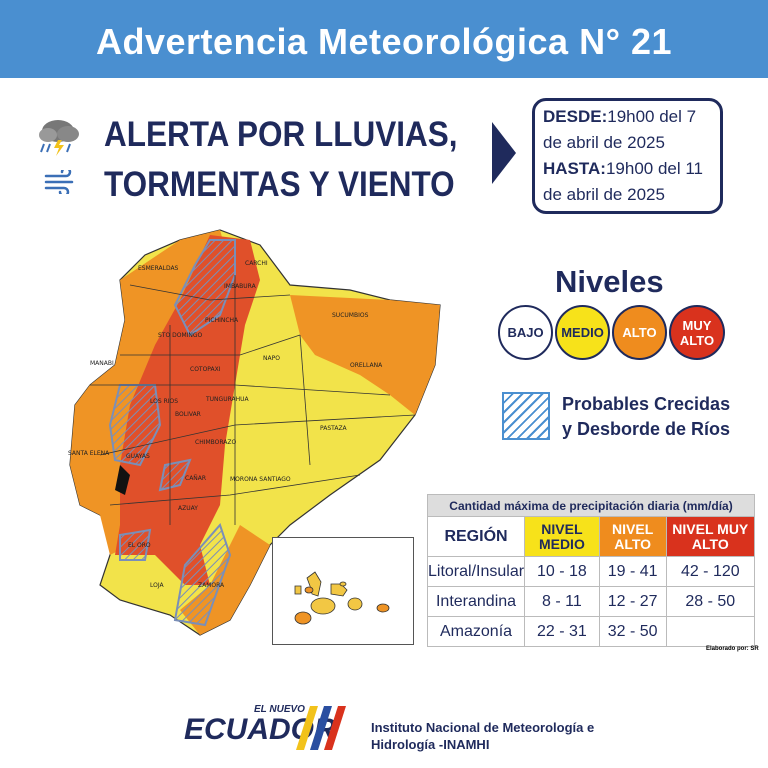 Image resolution: width=768 pixels, height=768 pixels. I want to click on header-medio: NIVEL MEDIO, so click(562, 536).